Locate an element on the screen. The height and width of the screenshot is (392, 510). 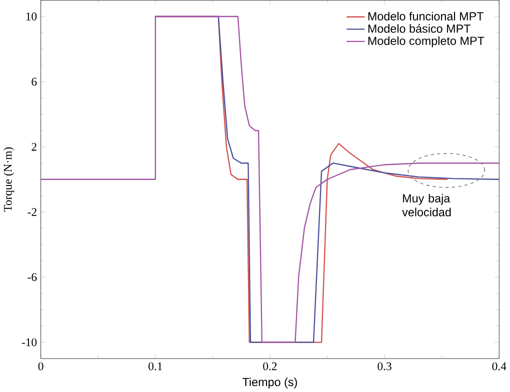
annotation: Muy baja velocidad is located at coordinates (426, 205).